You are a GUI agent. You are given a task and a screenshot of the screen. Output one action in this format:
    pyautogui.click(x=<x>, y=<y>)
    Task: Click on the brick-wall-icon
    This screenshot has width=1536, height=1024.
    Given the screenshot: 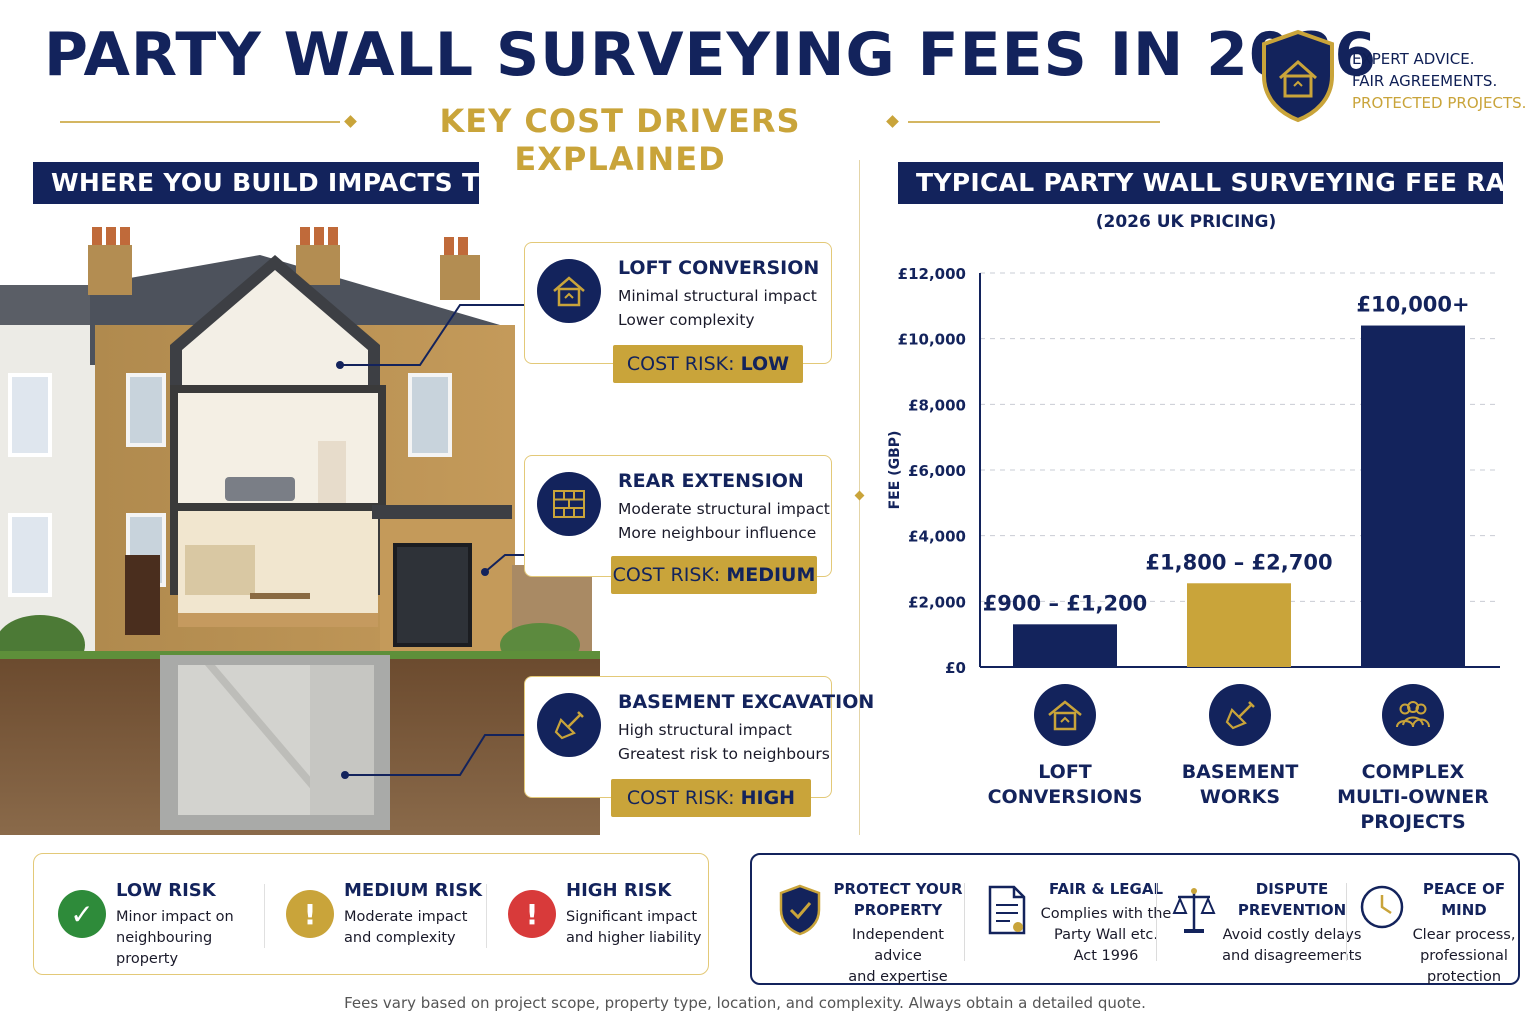 What is the action you would take?
    pyautogui.click(x=569, y=504)
    